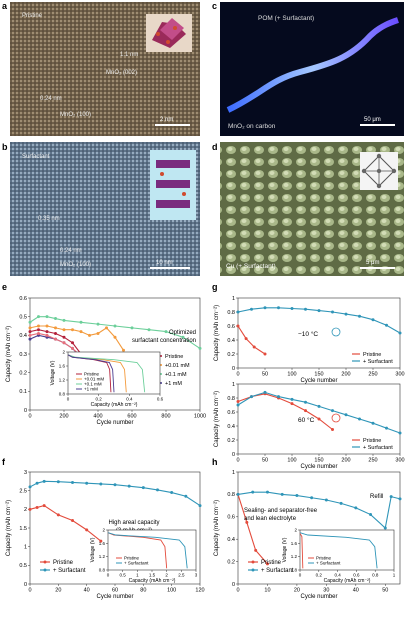 The height and width of the screenshot is (630, 407). Describe the element at coordinates (23, 392) in the screenshot. I see `e-ytick-label-1: 0.1` at that location.